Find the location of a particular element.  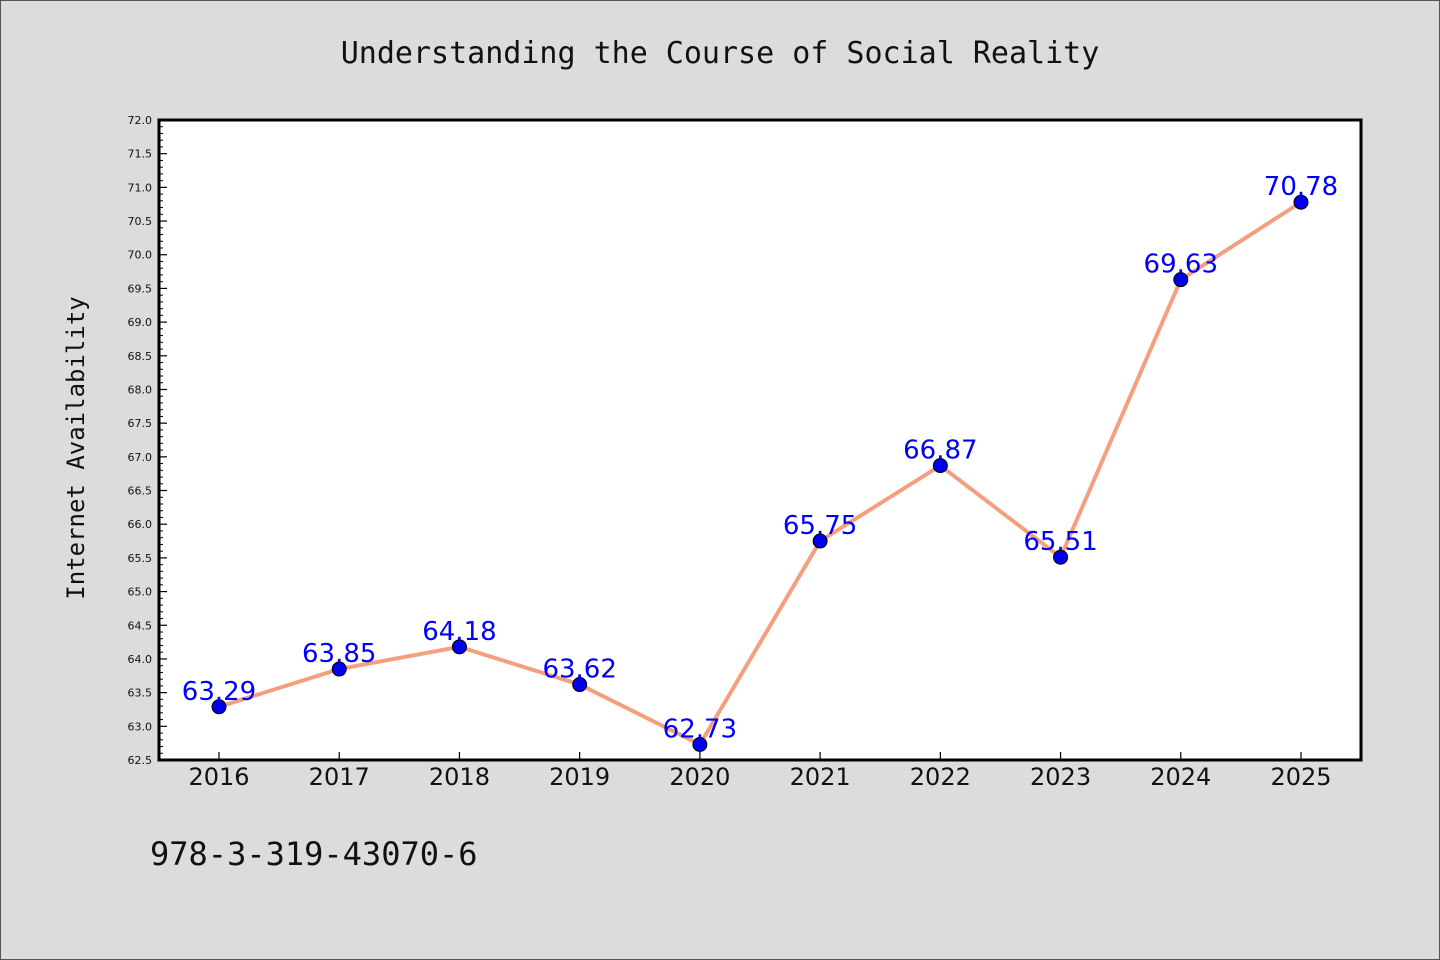

y-tick-label: 67.5 is located at coordinates (140, 423).